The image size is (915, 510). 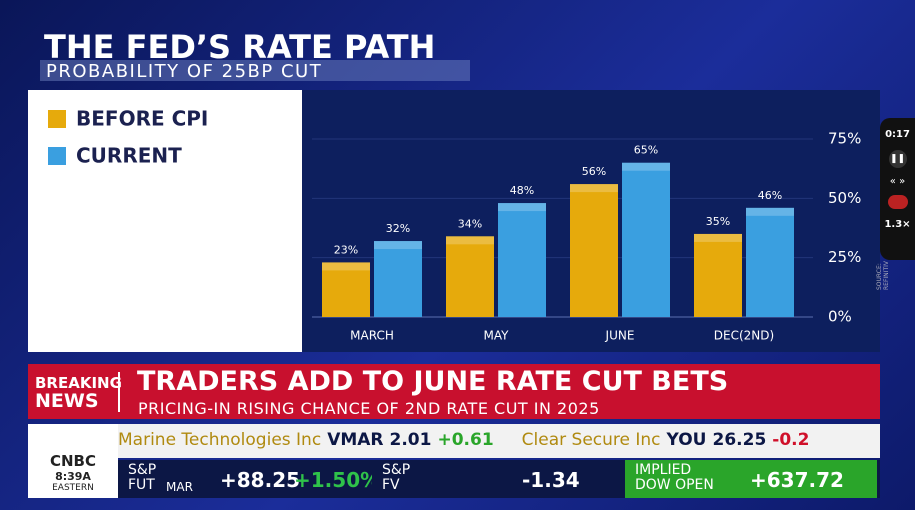 What do you see at coordinates (220, 440) in the screenshot?
I see `ticker-name: Marine Technologies Inc` at bounding box center [220, 440].